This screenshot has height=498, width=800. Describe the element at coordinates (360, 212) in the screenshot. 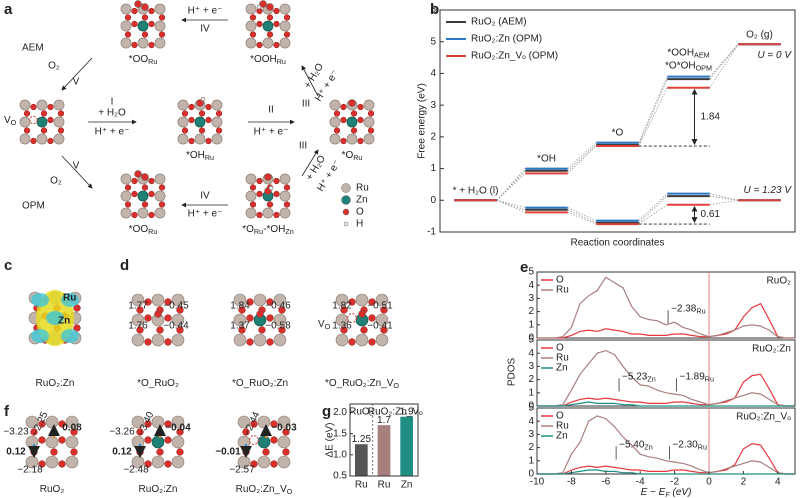

I see `legend-label: O` at that location.